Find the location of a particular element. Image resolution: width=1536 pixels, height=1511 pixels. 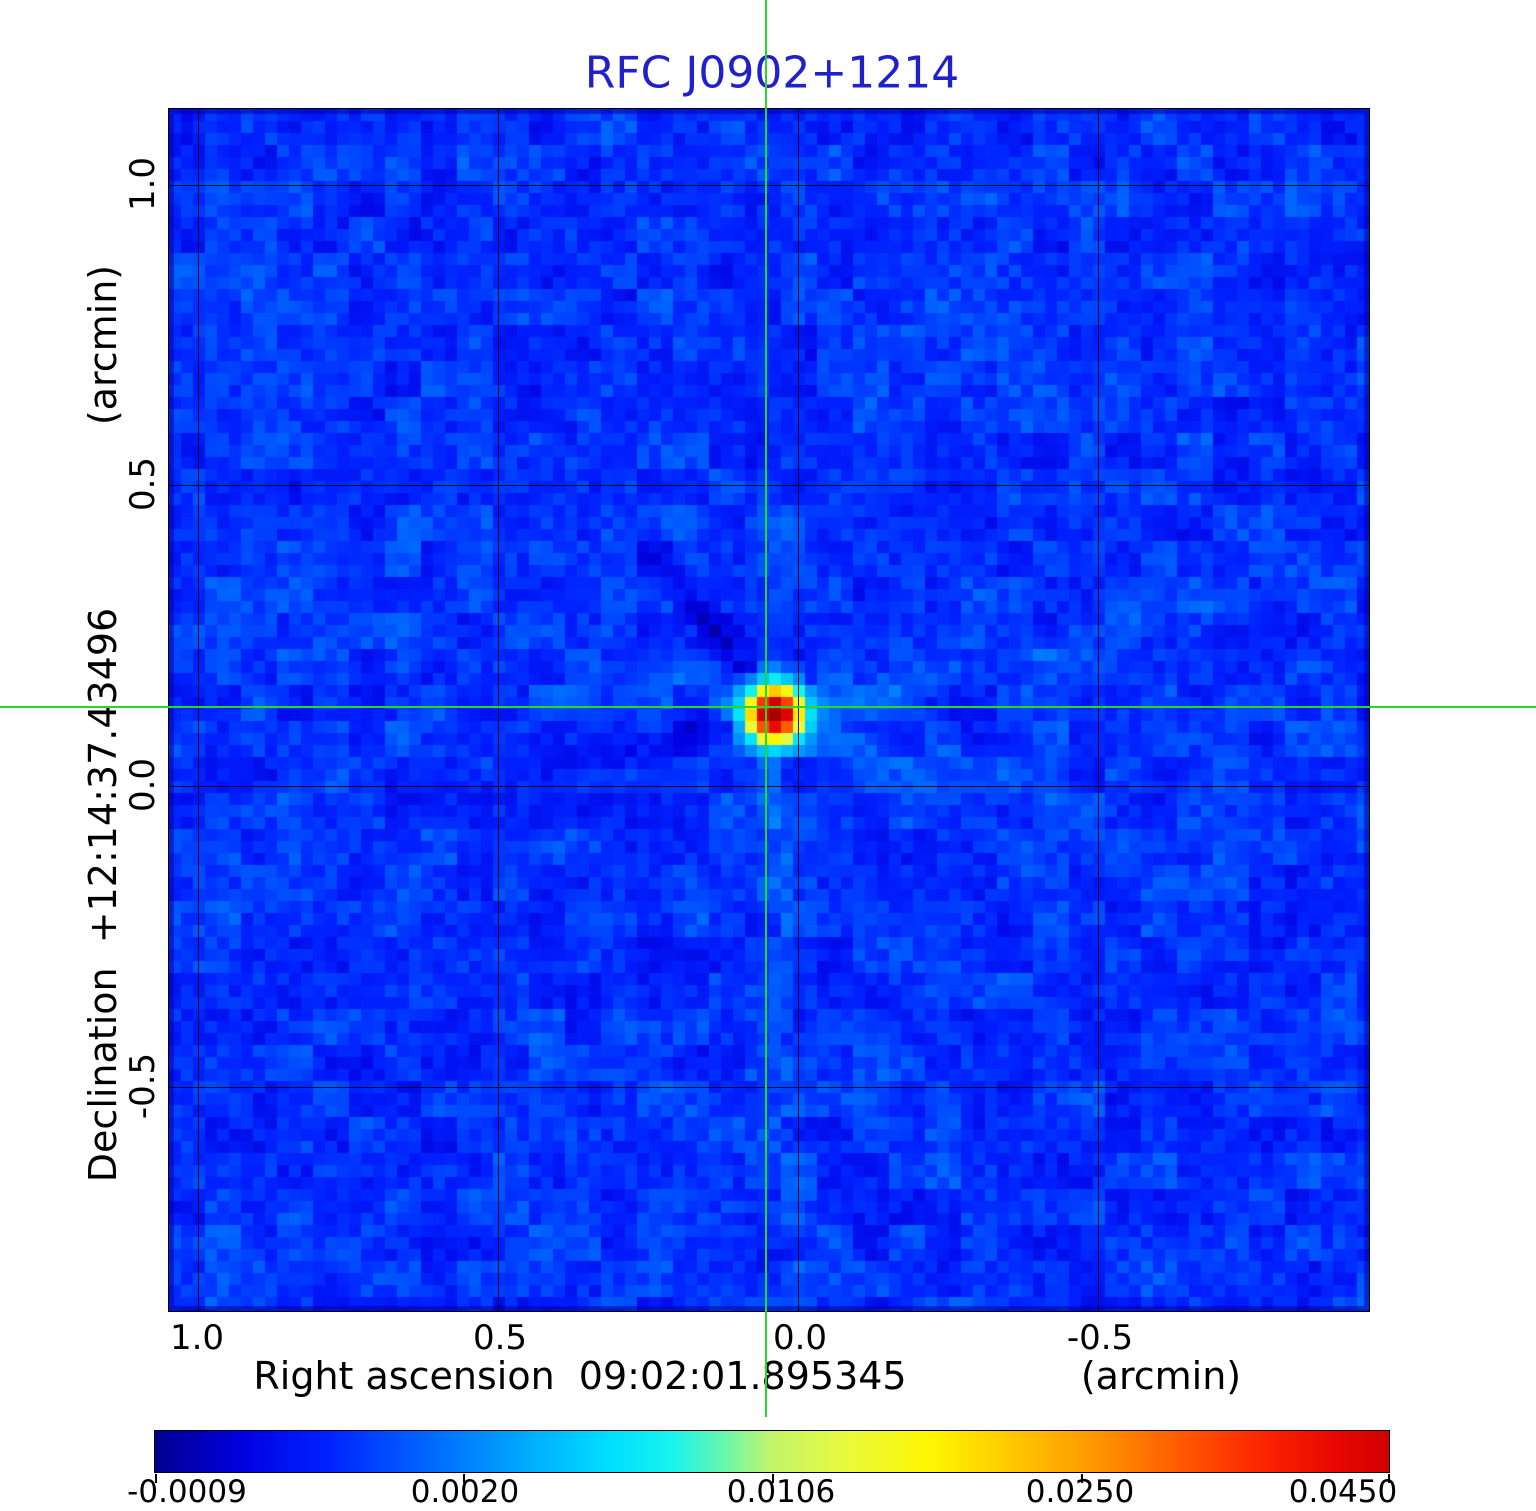

colorbar-tick-label: 0.0106 is located at coordinates (781, 1492).